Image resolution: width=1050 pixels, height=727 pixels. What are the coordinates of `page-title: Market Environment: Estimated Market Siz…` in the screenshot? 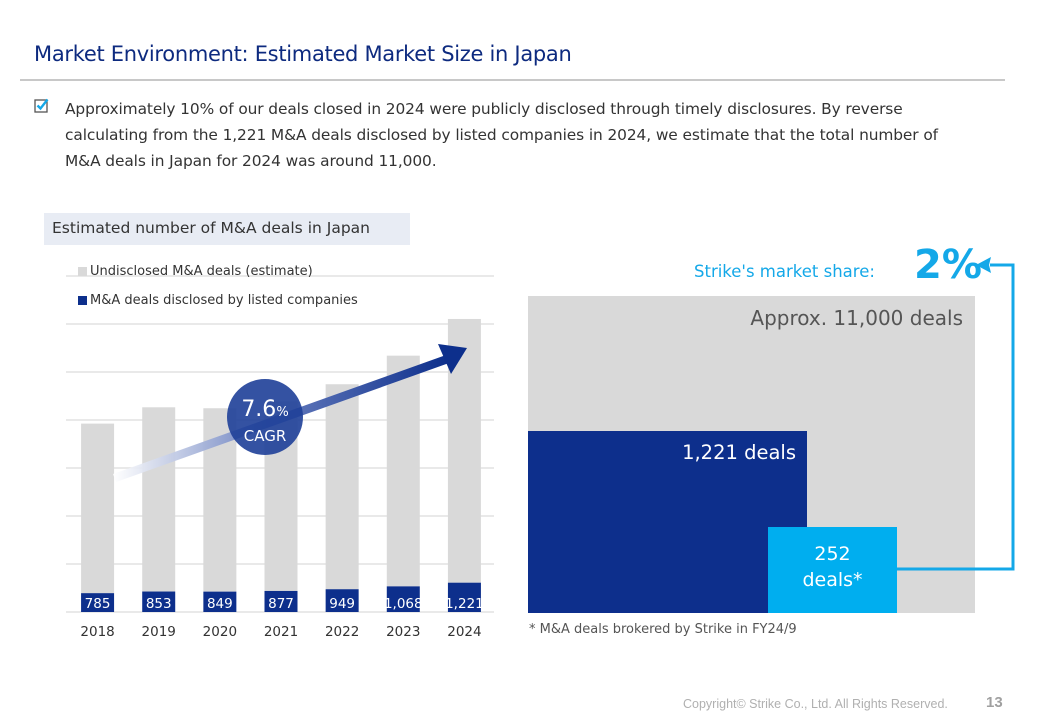 It's located at (303, 54).